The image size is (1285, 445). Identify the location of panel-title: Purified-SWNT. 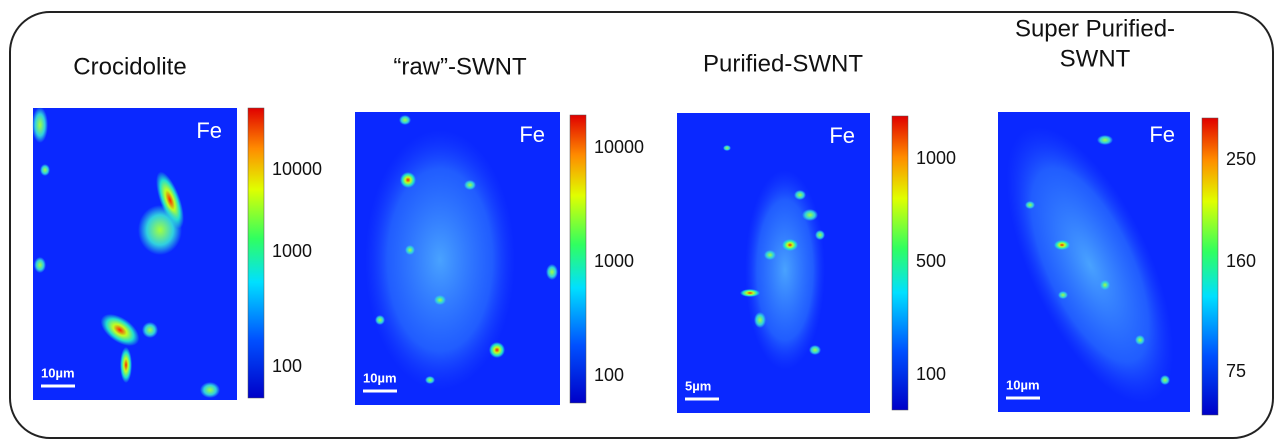
(783, 63).